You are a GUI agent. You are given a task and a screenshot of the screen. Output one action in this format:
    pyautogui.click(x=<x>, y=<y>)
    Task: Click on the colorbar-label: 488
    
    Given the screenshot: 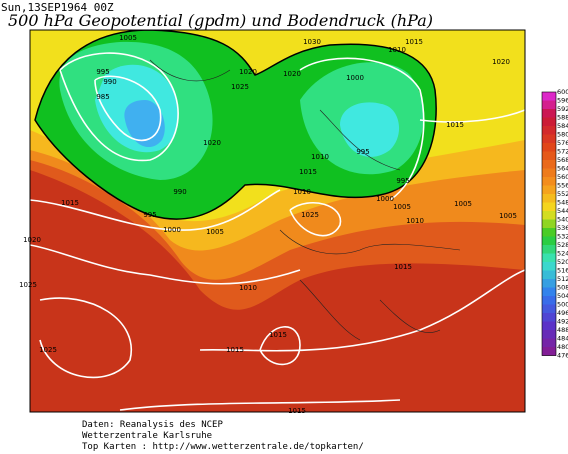 What is the action you would take?
    pyautogui.click(x=562, y=330)
    